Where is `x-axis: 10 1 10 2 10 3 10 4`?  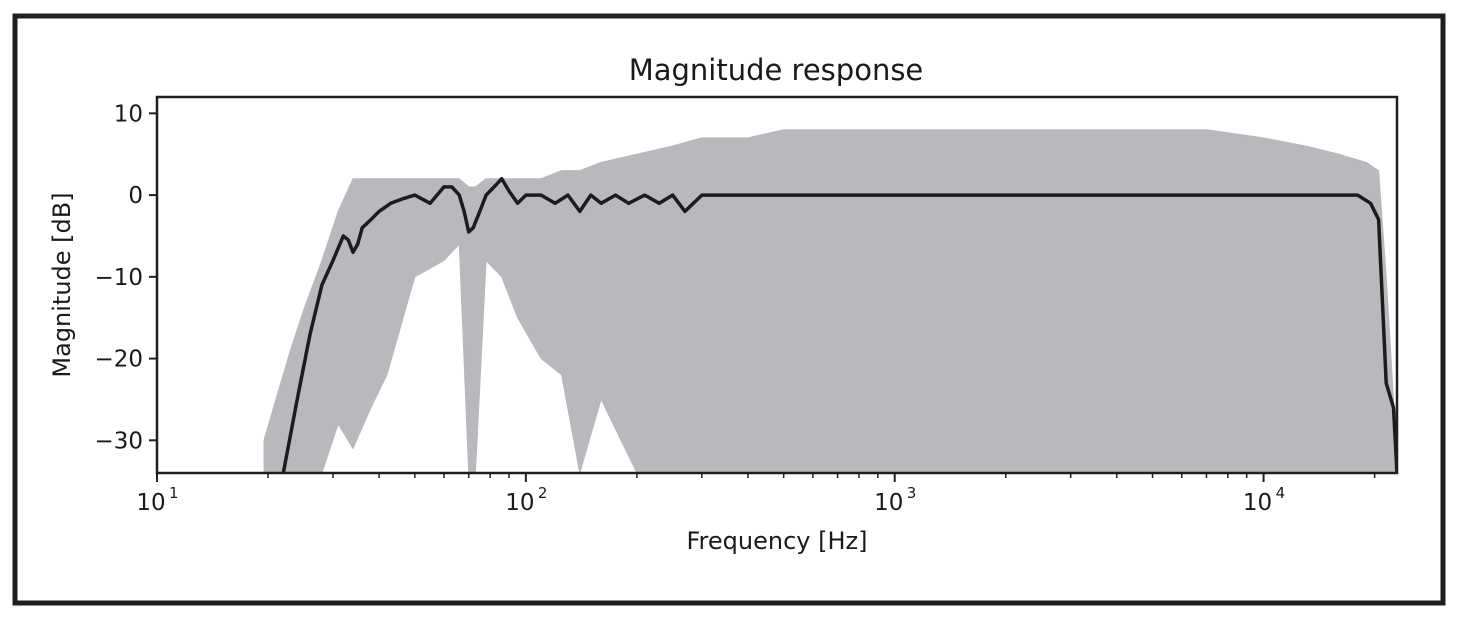
x-axis: 10 1 10 2 10 3 10 4 is located at coordinates (756, 494).